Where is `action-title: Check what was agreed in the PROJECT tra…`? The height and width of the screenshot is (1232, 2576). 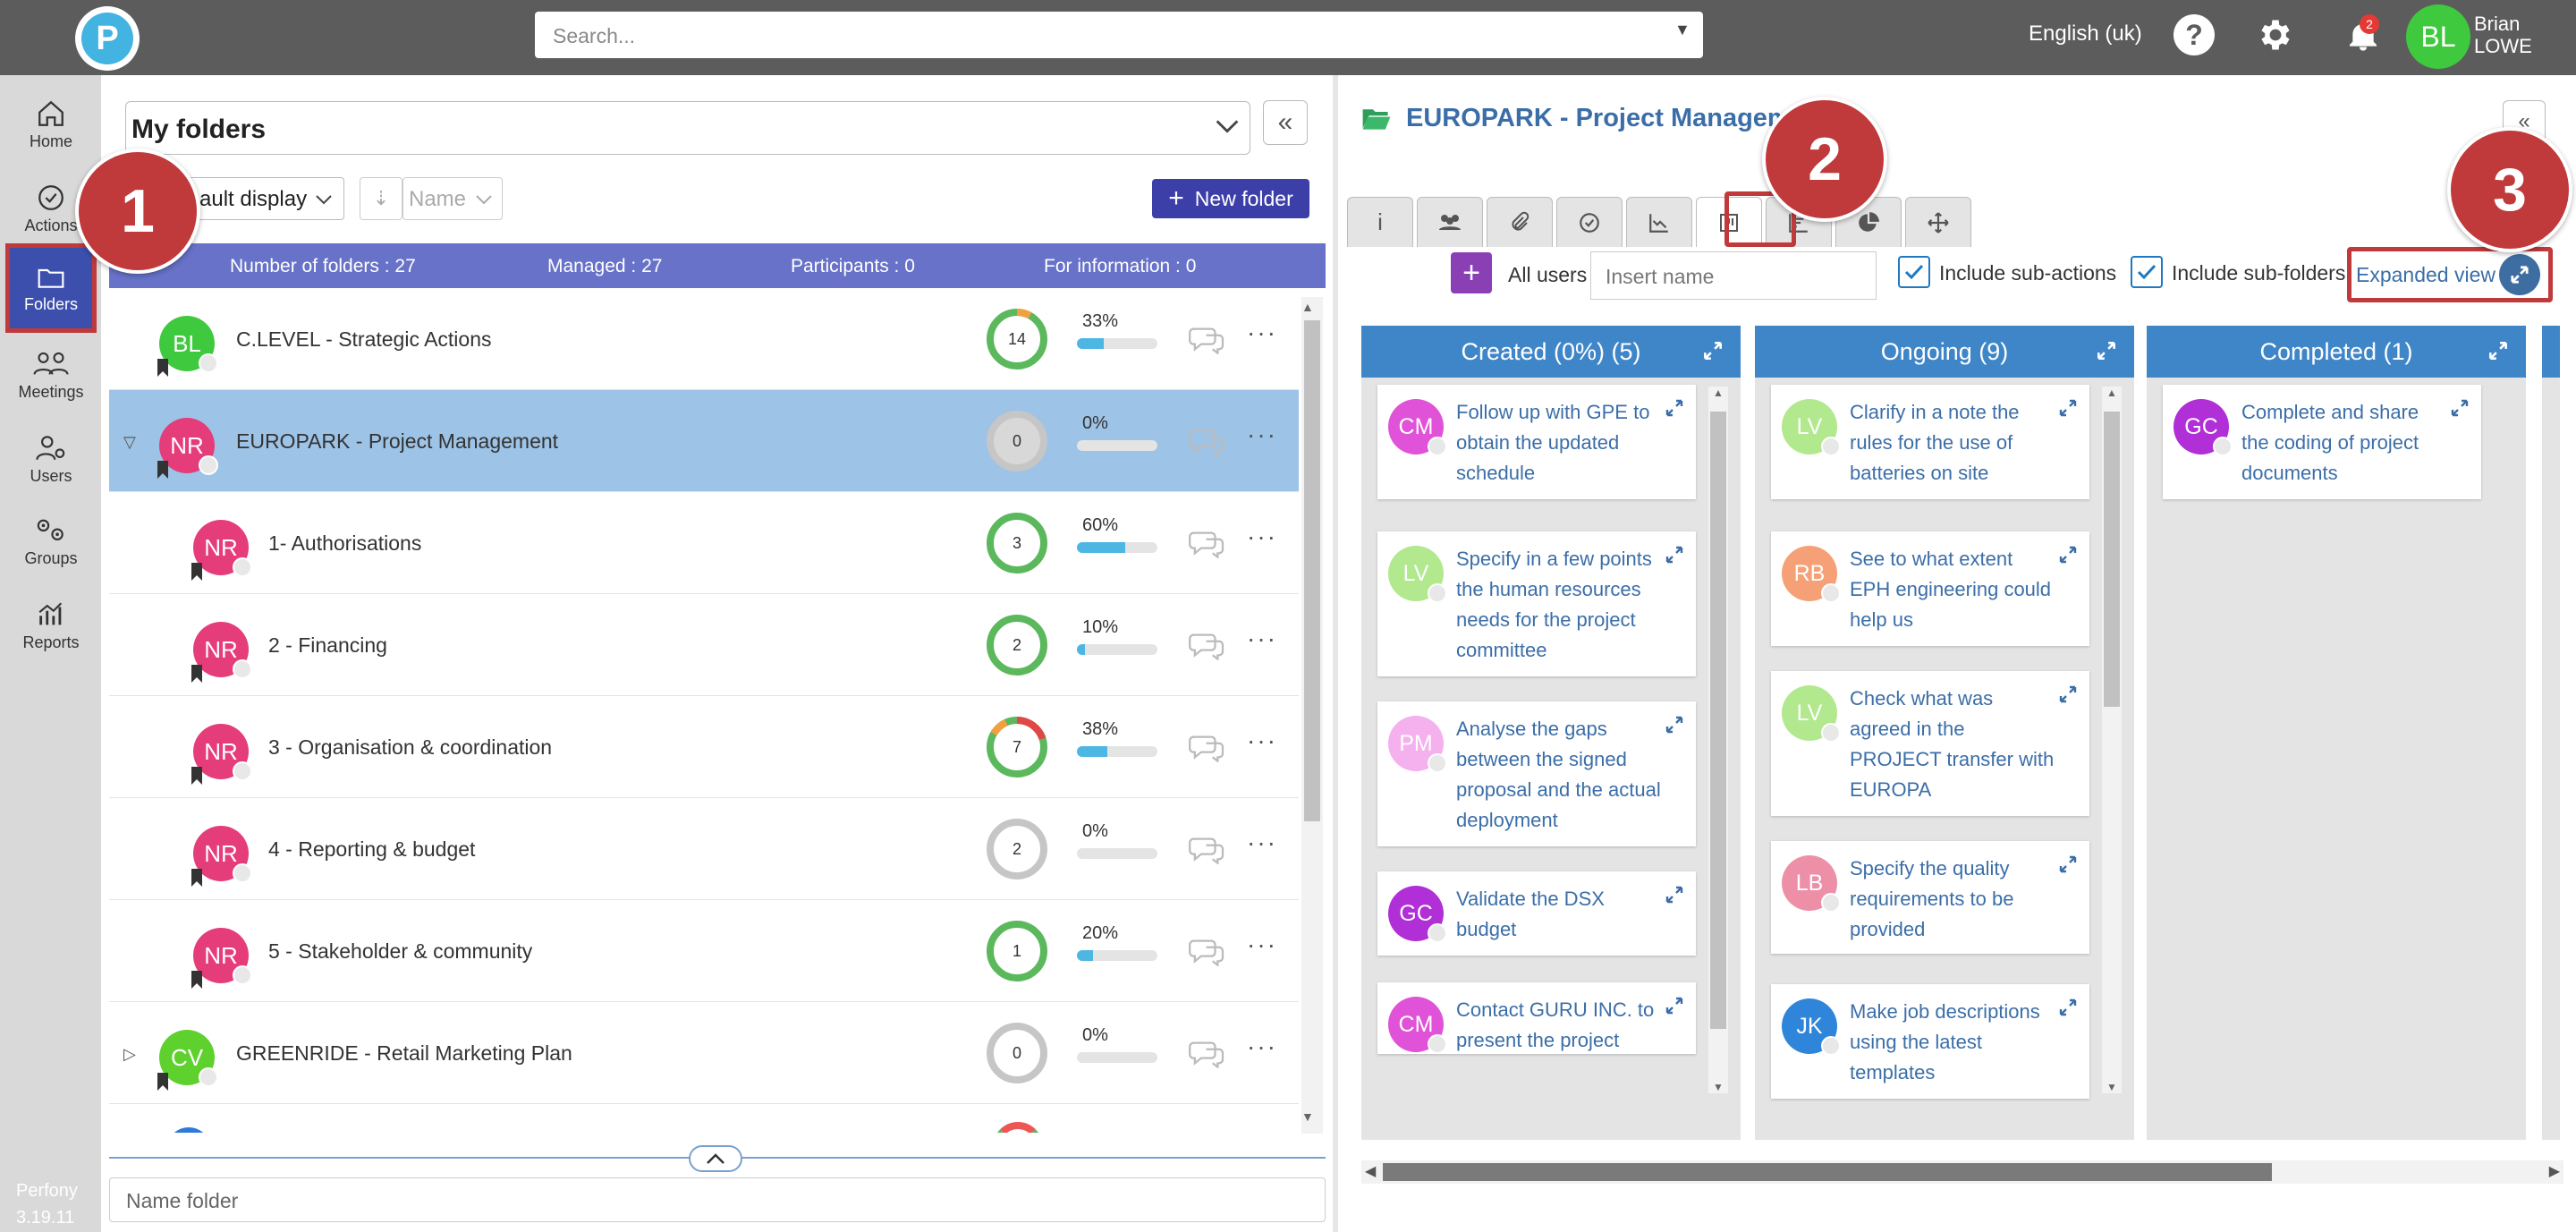 action-title: Check what was agreed in the PROJECT tra… is located at coordinates (1952, 744).